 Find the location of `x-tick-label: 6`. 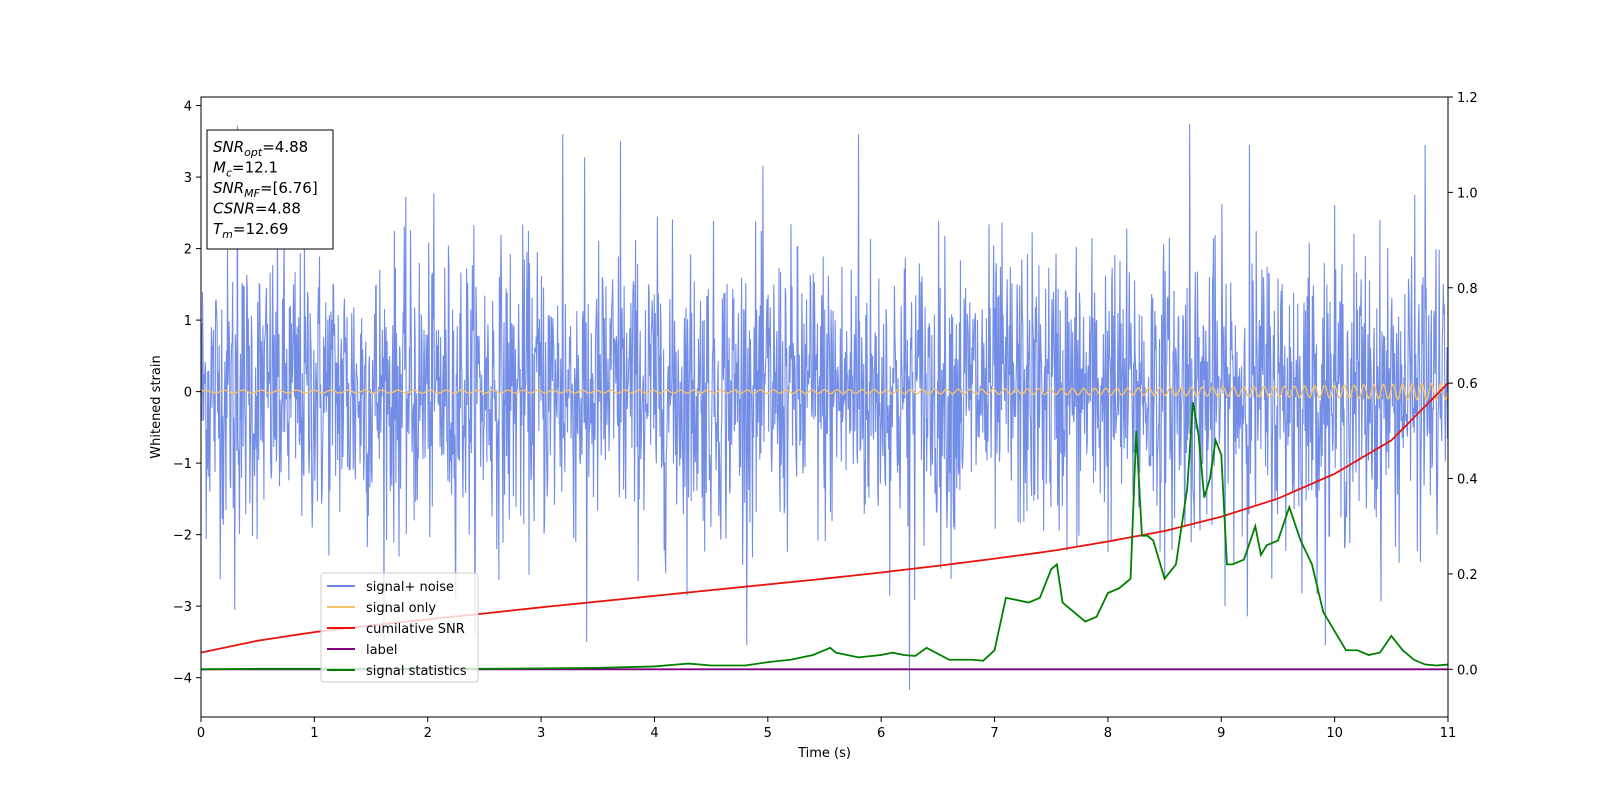

x-tick-label: 6 is located at coordinates (881, 733).